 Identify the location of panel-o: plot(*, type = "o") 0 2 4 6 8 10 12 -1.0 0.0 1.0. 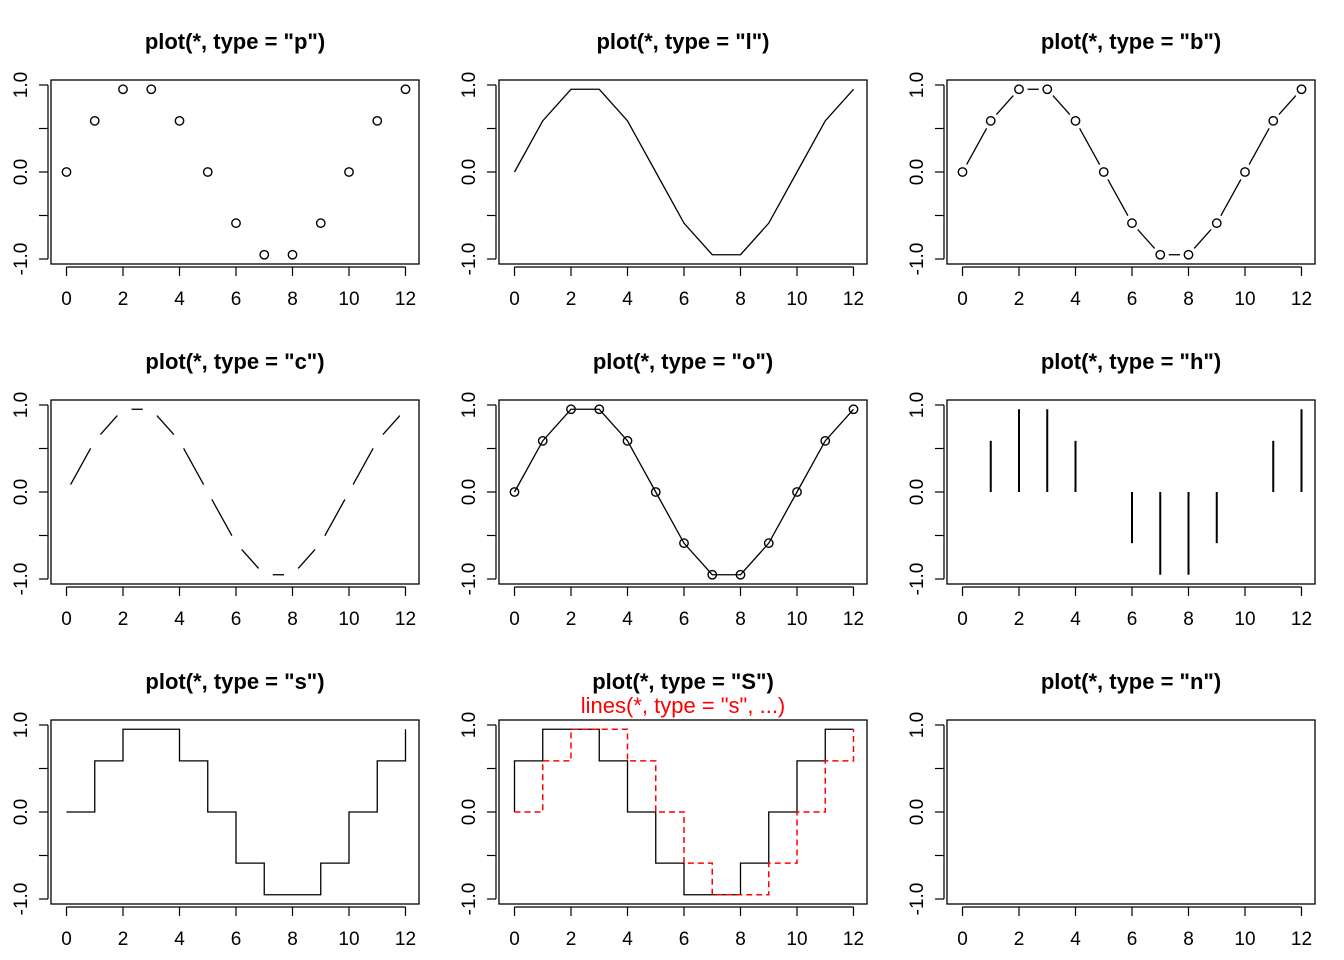
(663, 489).